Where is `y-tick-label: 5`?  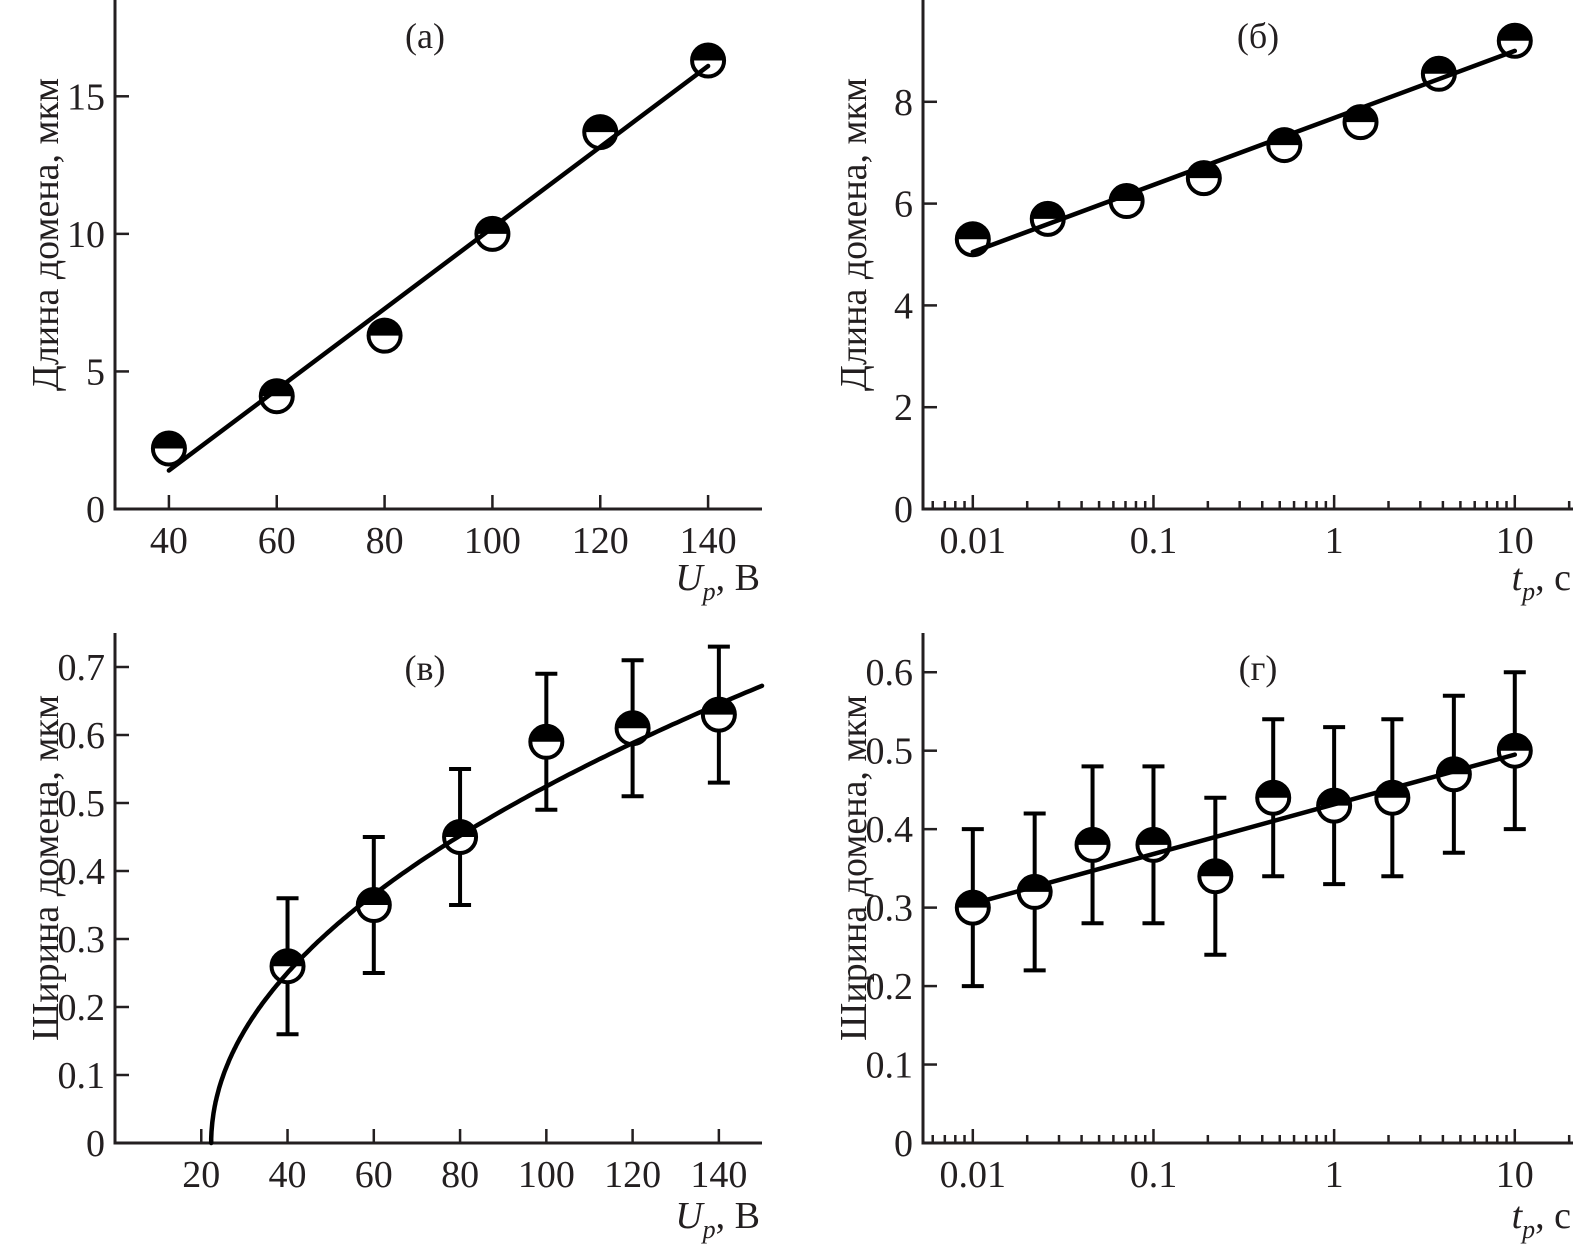 y-tick-label: 5 is located at coordinates (95, 372).